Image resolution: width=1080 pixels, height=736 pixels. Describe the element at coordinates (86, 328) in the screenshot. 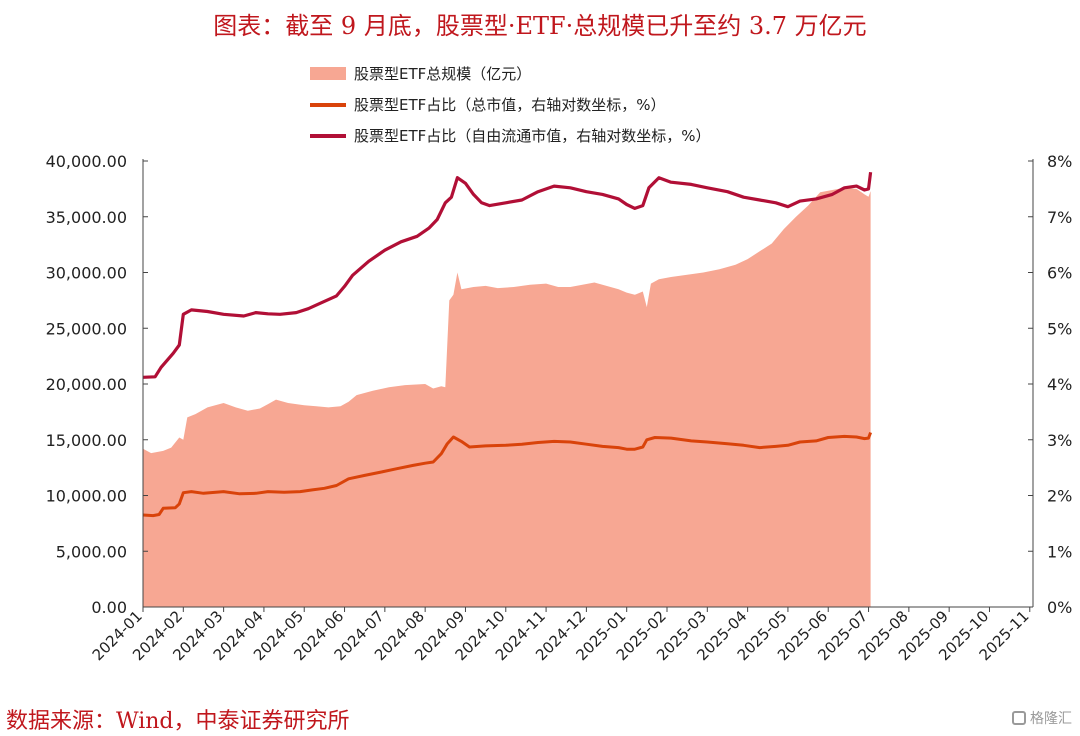

I see `y-left-tick-label: 25,000.00` at that location.